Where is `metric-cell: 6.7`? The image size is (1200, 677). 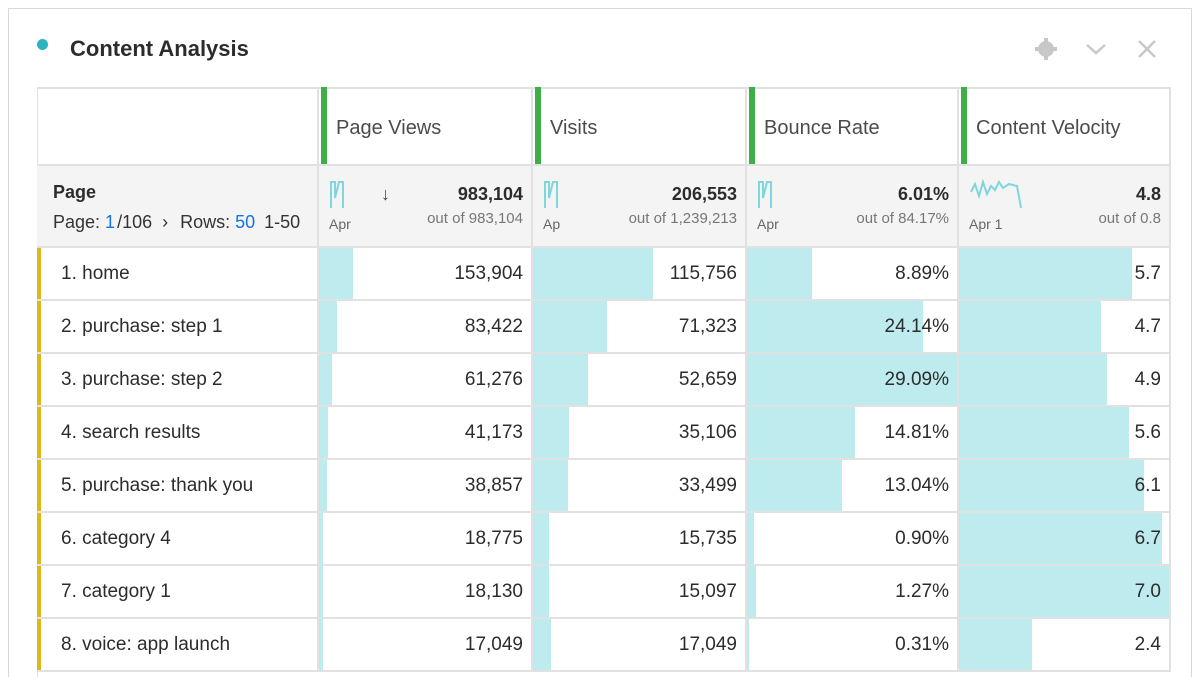
metric-cell: 6.7 is located at coordinates (1065, 539).